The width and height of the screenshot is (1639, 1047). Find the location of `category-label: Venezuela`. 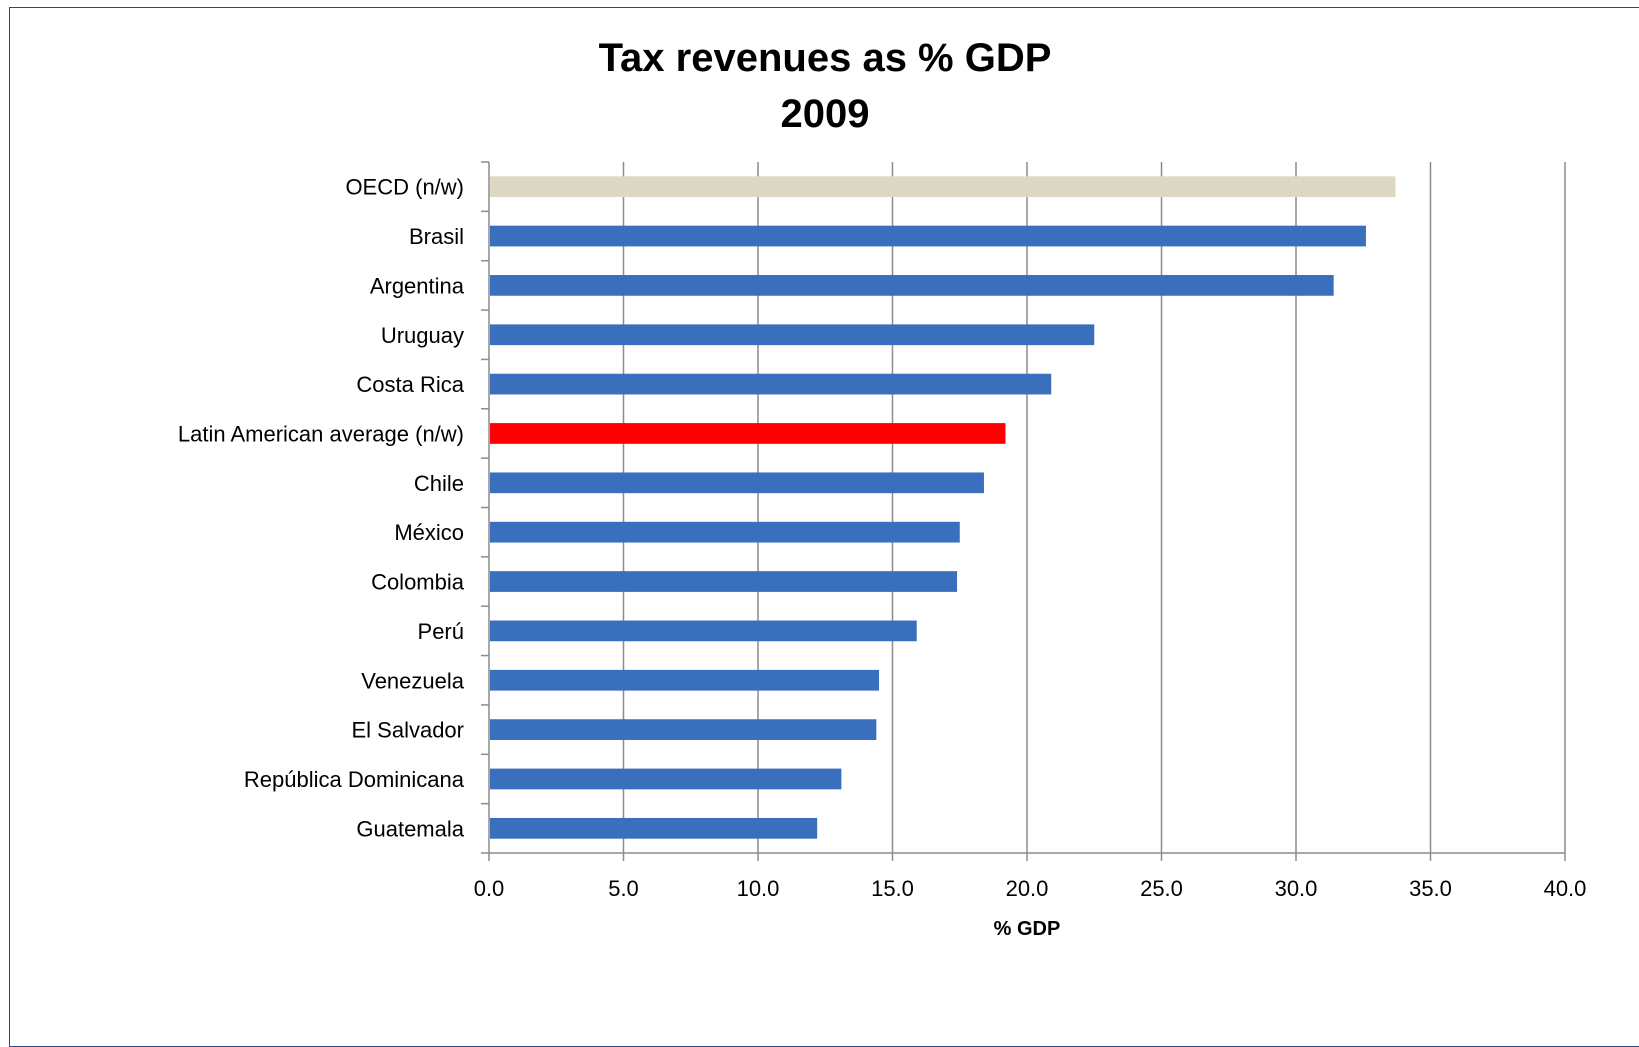

category-label: Venezuela is located at coordinates (413, 680).